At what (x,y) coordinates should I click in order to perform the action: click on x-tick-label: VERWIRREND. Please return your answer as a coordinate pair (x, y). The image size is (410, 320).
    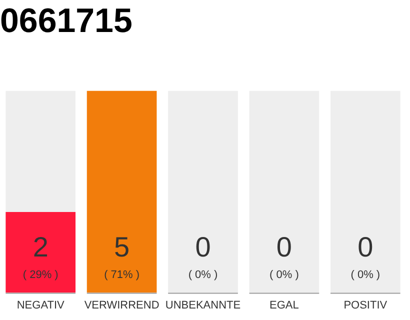
    Looking at the image, I should click on (122, 305).